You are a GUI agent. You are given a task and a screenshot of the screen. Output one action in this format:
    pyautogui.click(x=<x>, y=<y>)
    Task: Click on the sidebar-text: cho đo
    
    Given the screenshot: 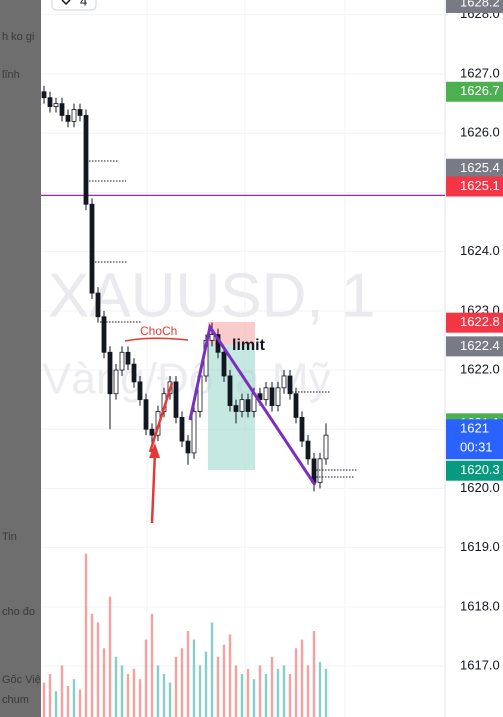 What is the action you would take?
    pyautogui.click(x=18, y=612)
    